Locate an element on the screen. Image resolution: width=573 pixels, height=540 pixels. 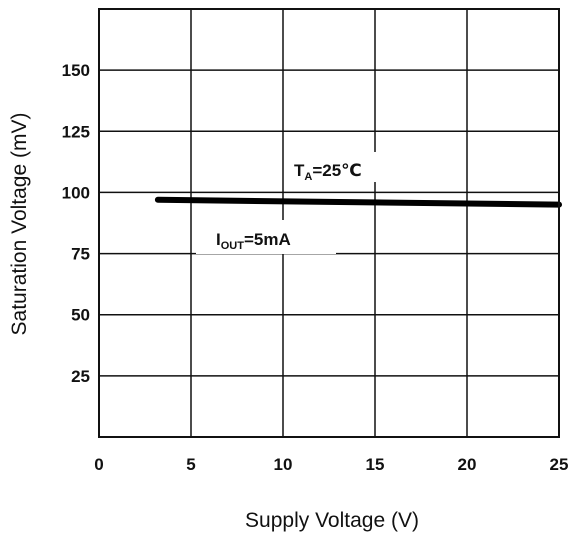
y-tick-label: 125 is located at coordinates (76, 131).